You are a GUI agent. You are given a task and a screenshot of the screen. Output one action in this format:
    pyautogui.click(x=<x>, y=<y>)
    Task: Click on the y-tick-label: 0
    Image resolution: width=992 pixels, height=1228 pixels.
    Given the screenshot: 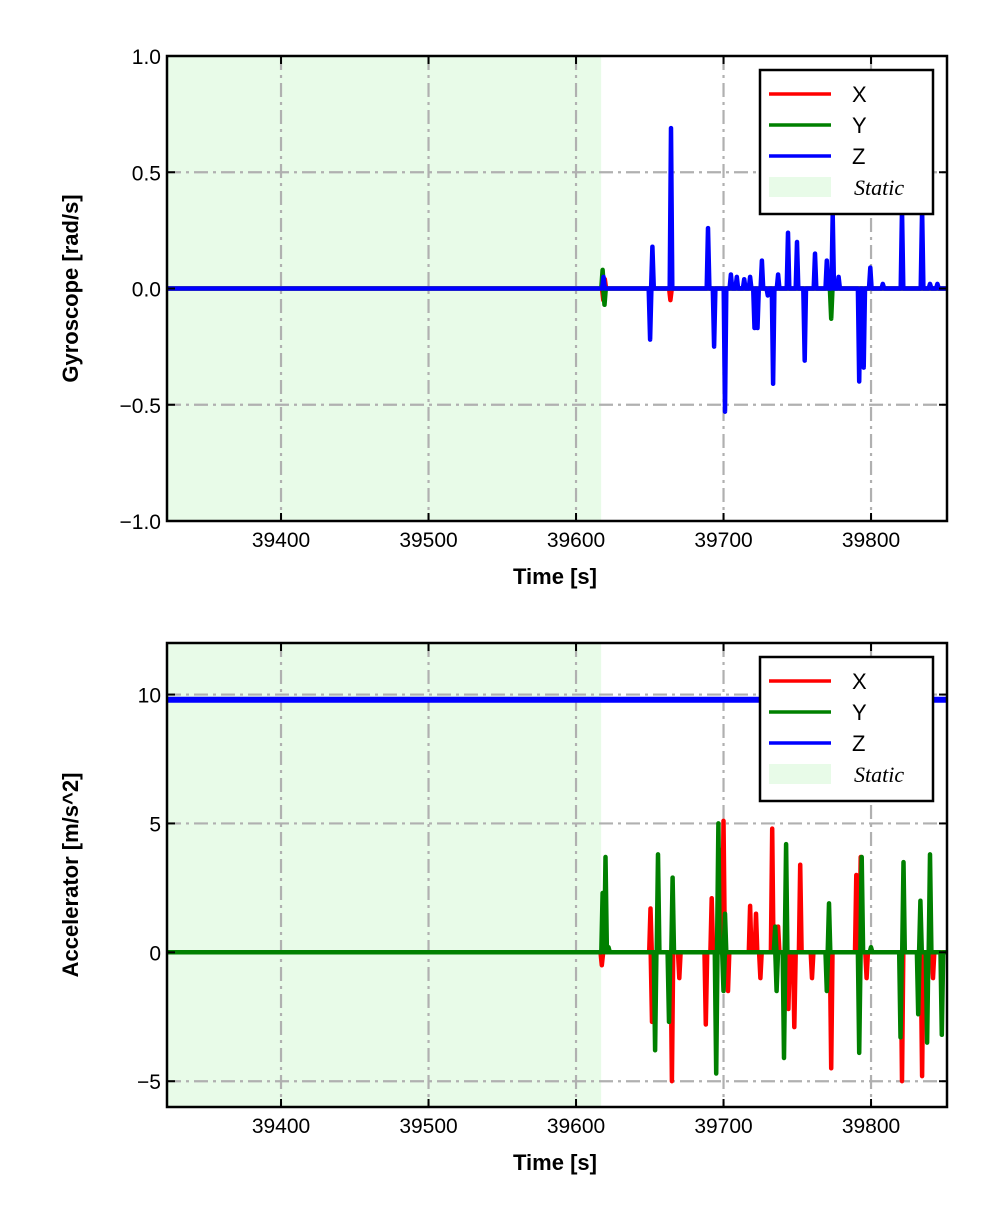 What is the action you would take?
    pyautogui.click(x=155, y=953)
    